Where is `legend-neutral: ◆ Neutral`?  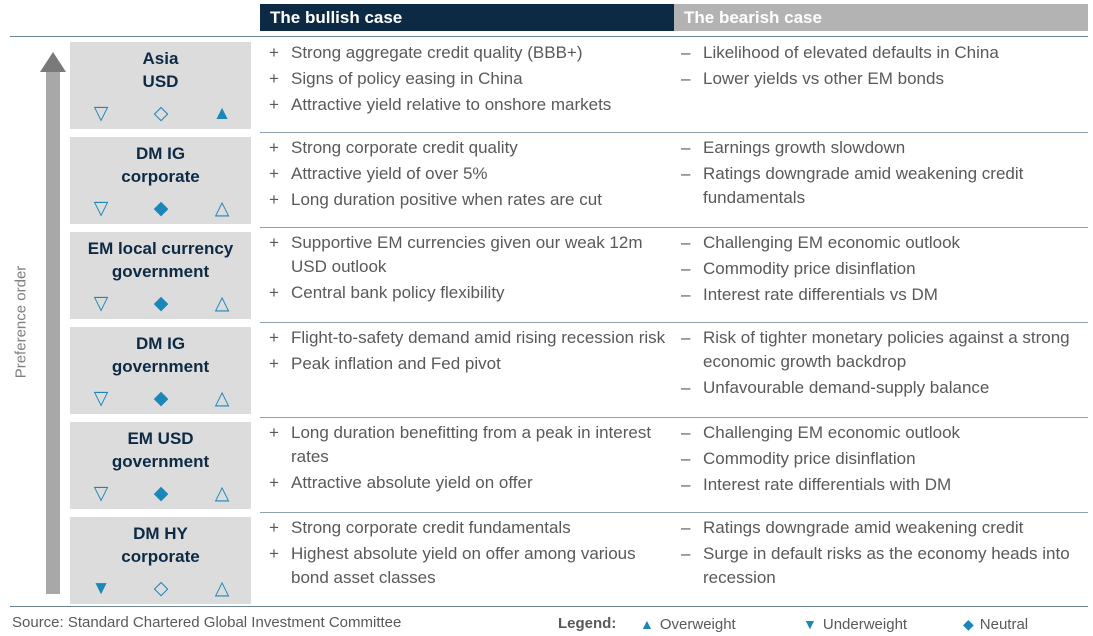 legend-neutral: ◆ Neutral is located at coordinates (995, 624).